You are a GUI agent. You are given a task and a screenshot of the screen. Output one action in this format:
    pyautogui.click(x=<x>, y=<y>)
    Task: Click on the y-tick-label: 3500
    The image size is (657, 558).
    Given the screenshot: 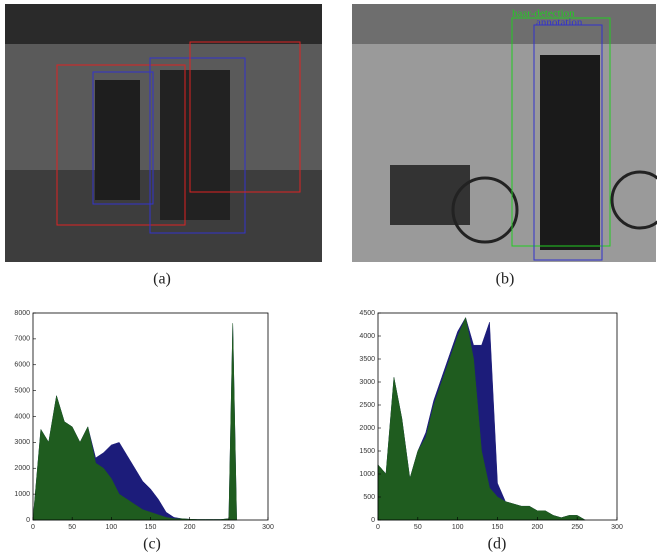 What is the action you would take?
    pyautogui.click(x=367, y=359)
    